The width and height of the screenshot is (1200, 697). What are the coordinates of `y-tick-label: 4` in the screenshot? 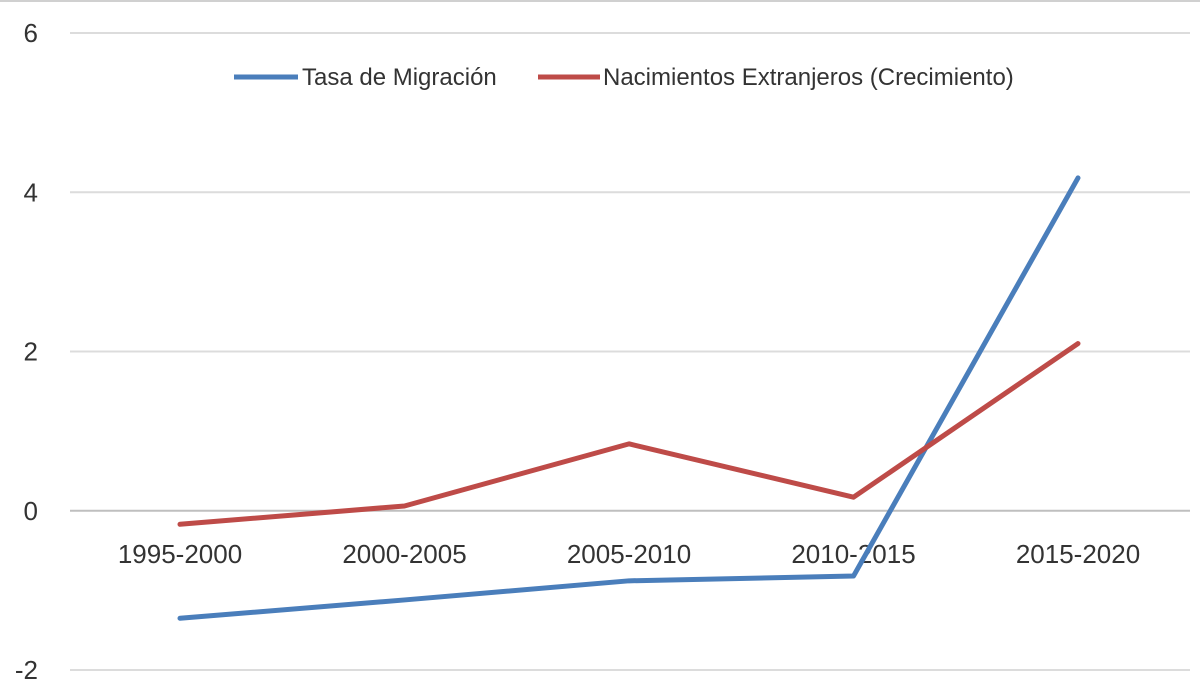 It's located at (31, 192).